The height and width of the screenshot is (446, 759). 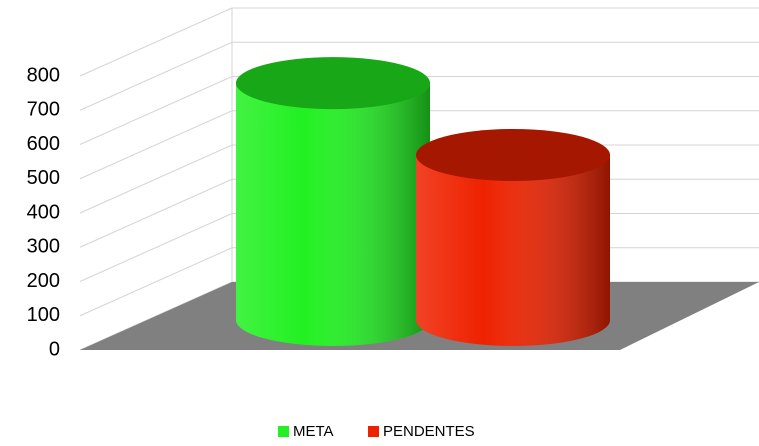 I want to click on cylinder-shade, so click(x=513, y=250).